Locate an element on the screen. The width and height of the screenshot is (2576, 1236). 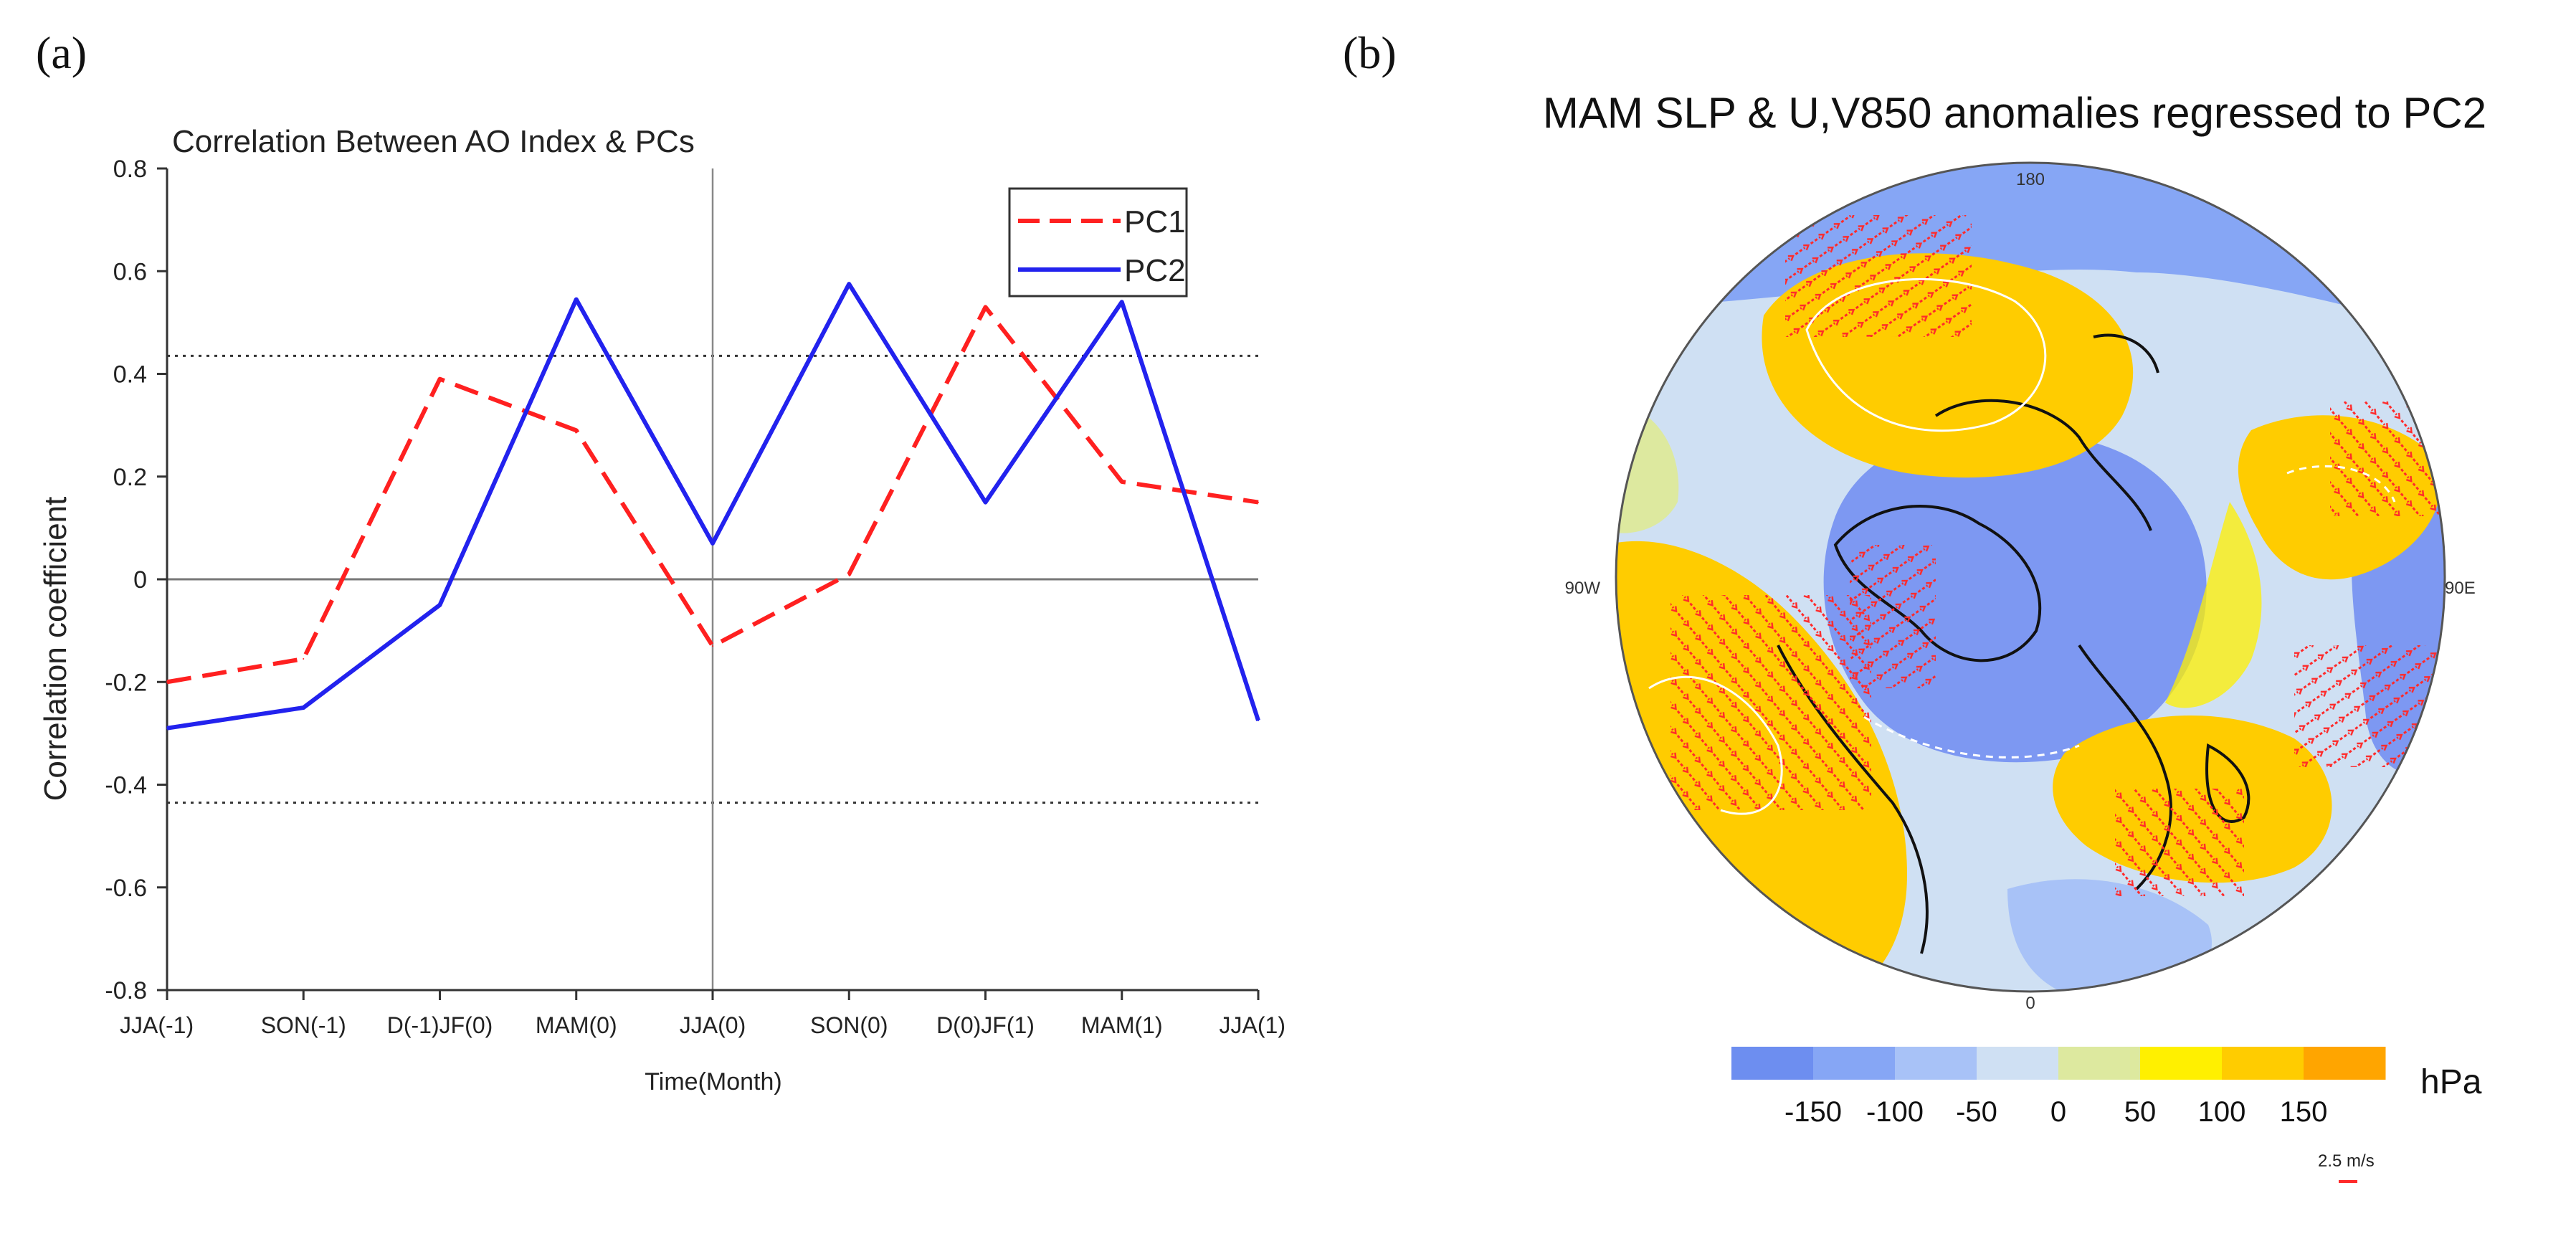
map-lon-label-top: 180 is located at coordinates (2030, 179).